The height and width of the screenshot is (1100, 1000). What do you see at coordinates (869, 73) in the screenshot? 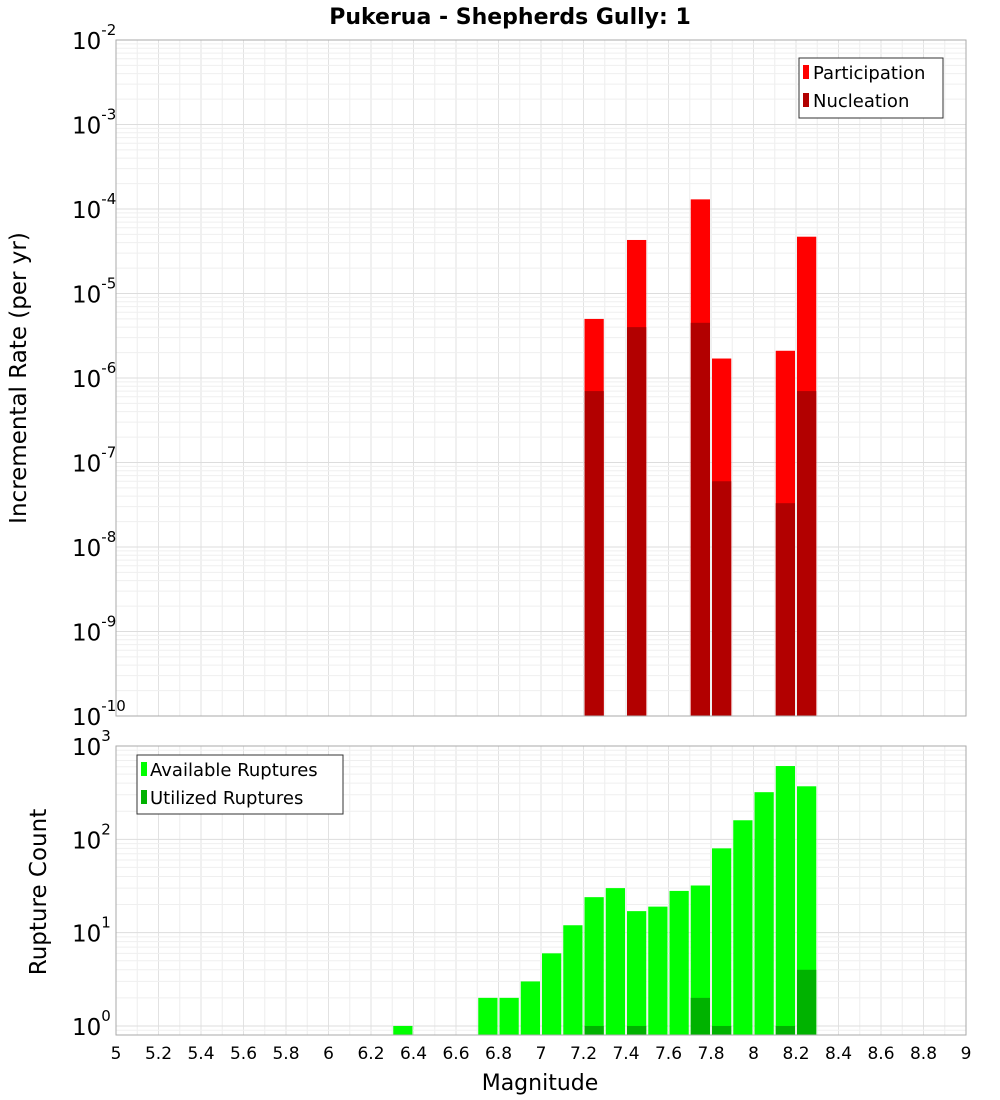
I see `legend-label-participation: Participation` at bounding box center [869, 73].